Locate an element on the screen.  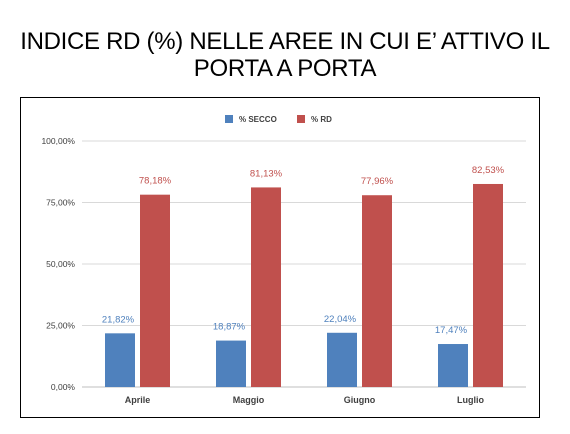
legend-swatch-secco is located at coordinates (229, 119).